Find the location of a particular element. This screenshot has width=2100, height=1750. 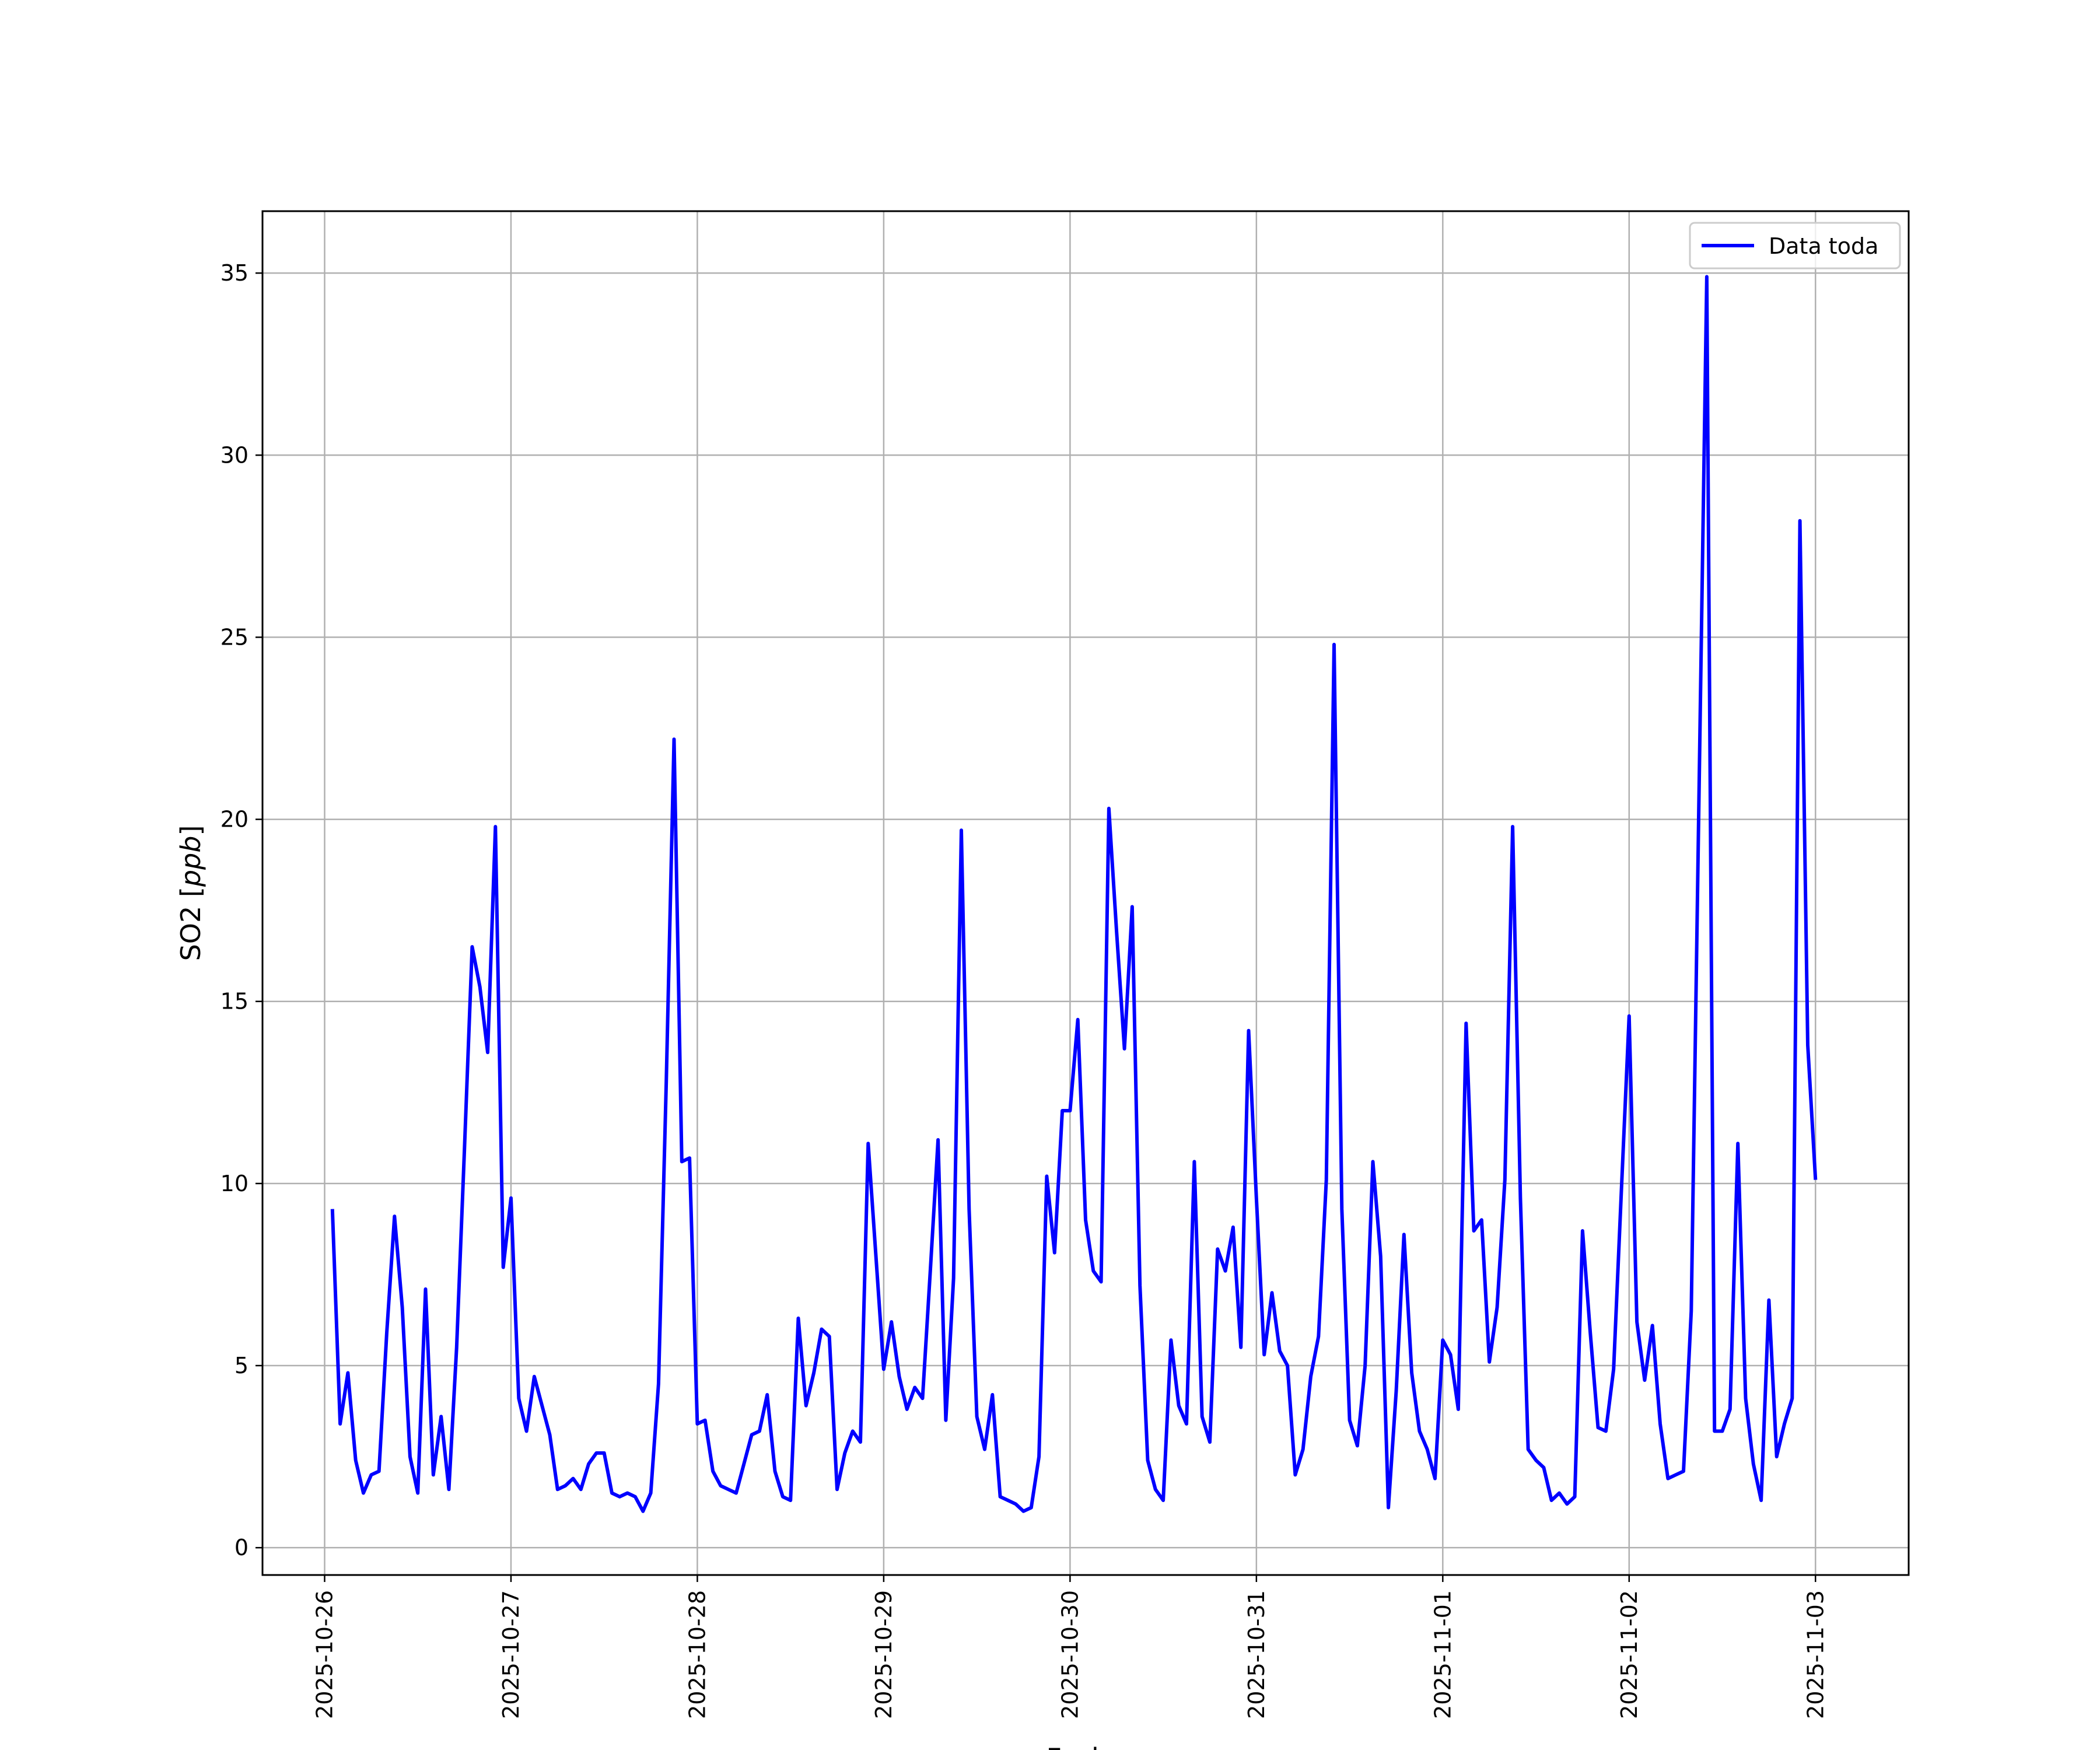

y-axis-label-main: SO2 [ is located at coordinates (190, 924).